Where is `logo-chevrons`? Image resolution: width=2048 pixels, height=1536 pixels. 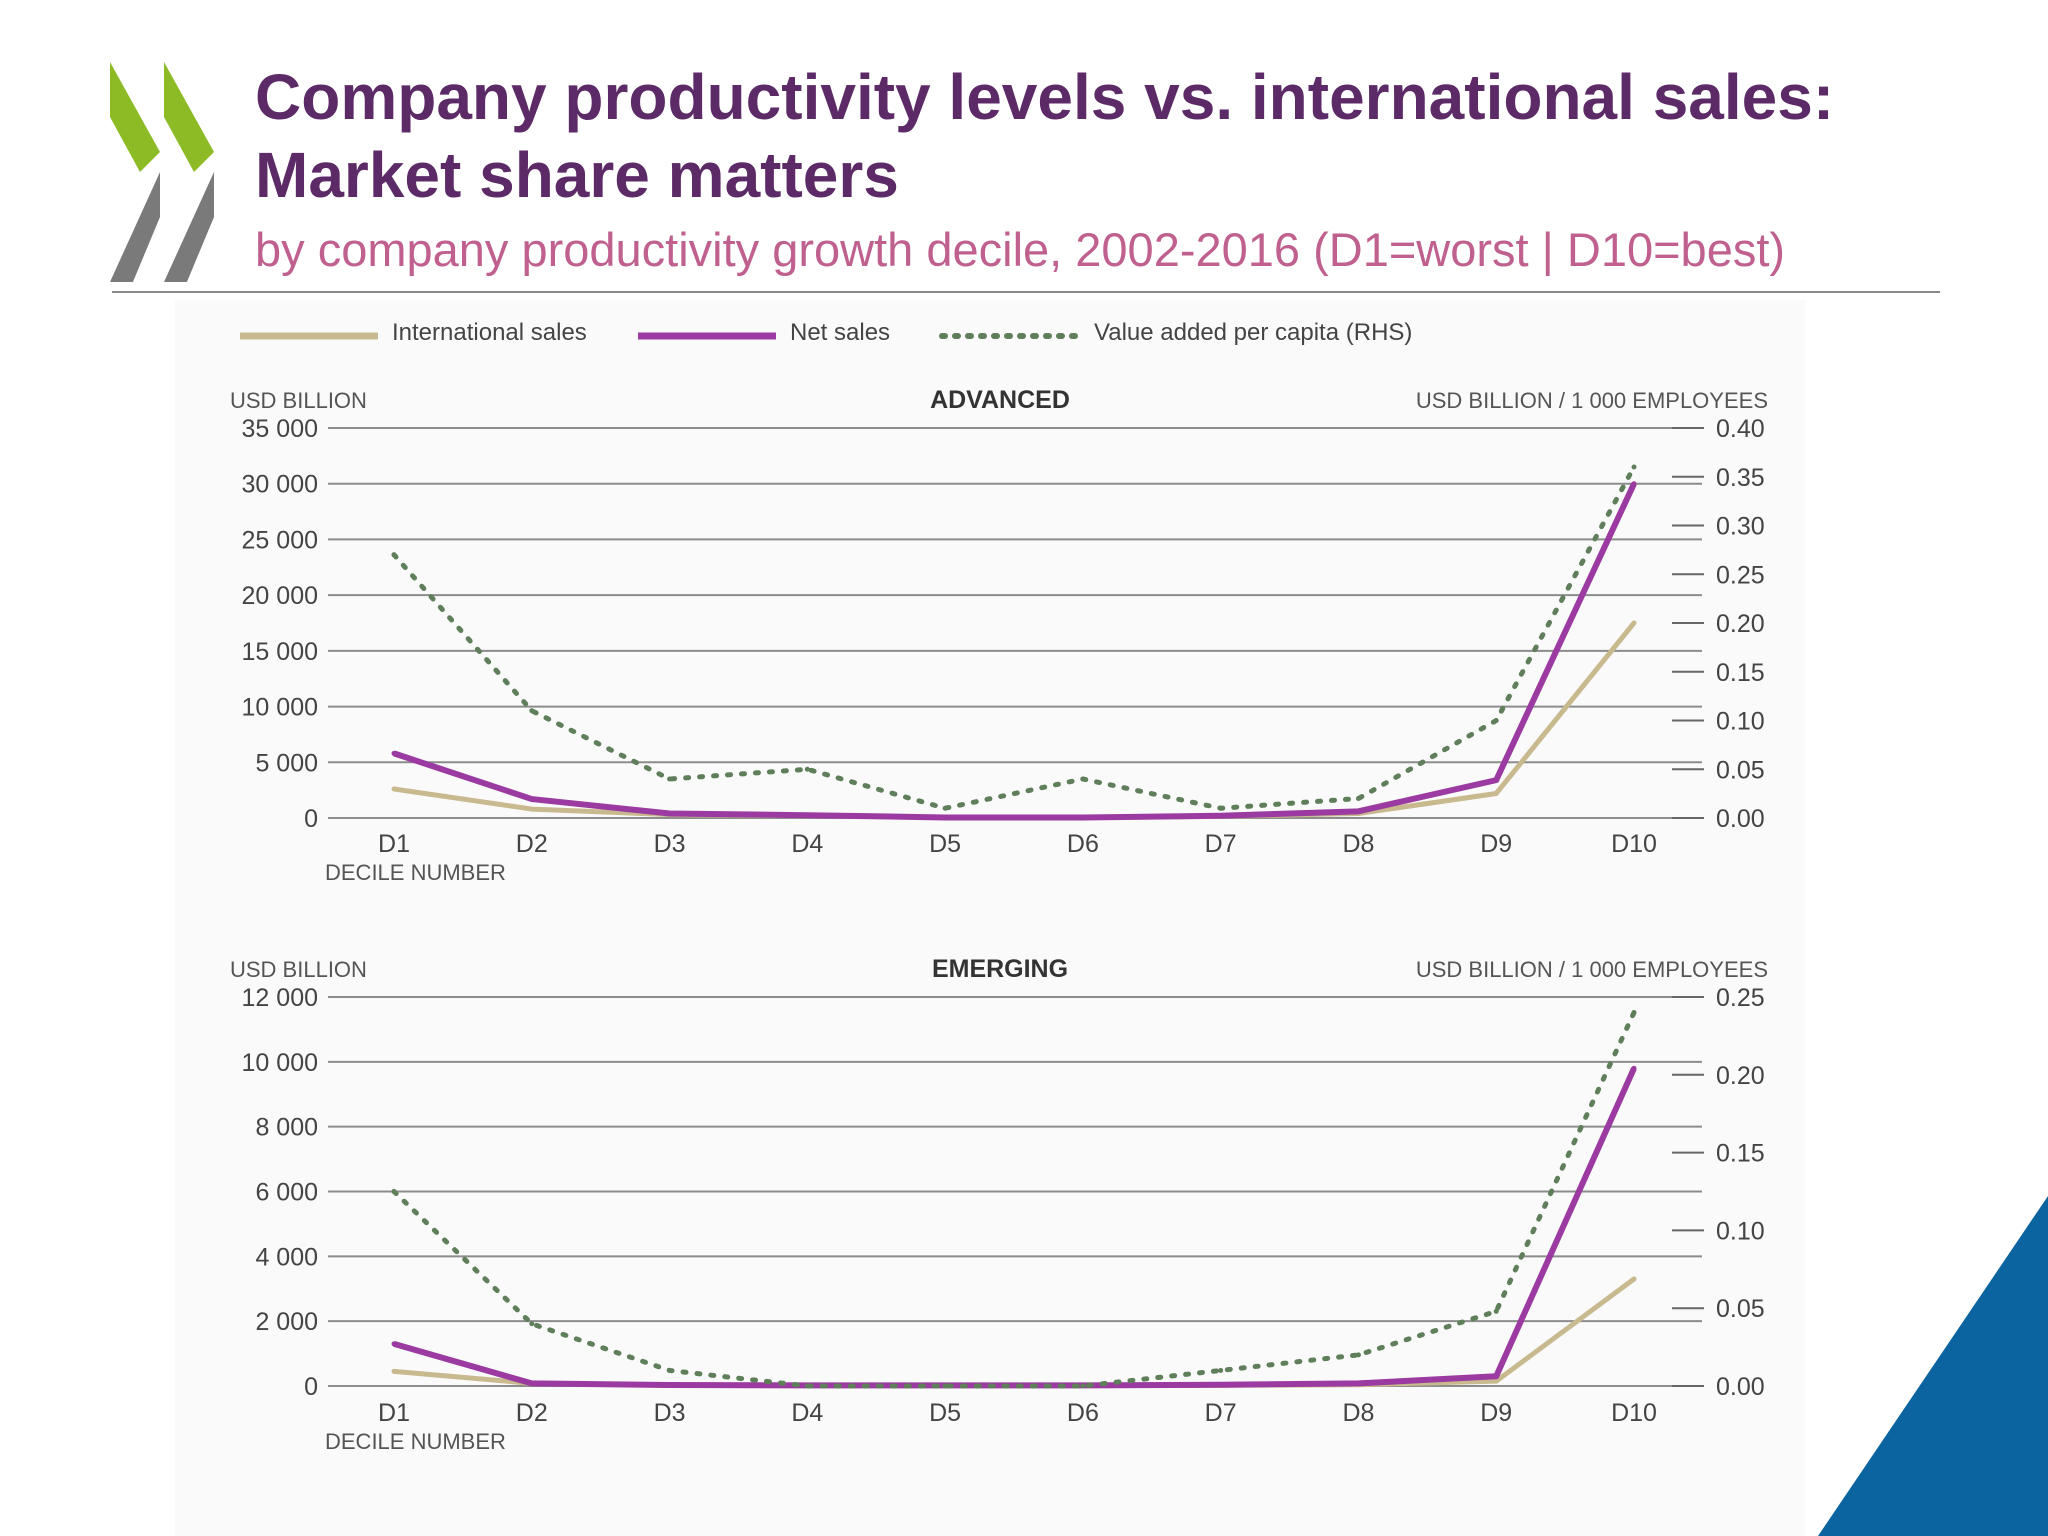
logo-chevrons is located at coordinates (162, 172).